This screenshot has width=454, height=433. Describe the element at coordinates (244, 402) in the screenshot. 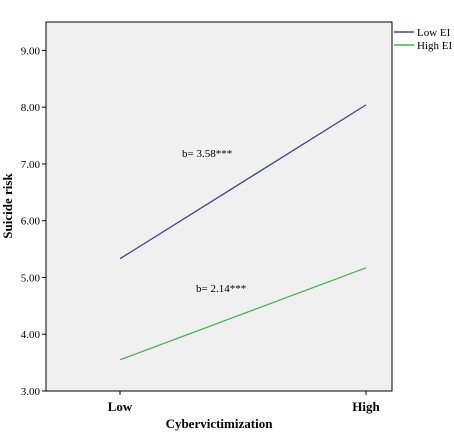

I see `x-axis: Low High` at that location.